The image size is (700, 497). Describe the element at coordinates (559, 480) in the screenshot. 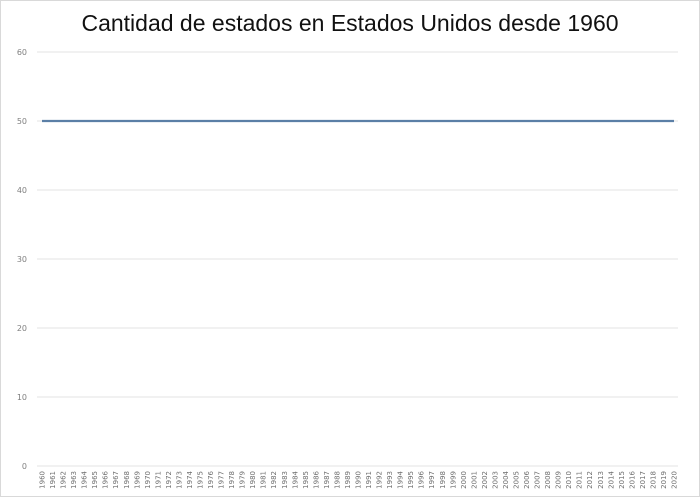

I see `x-tick-label: 2009` at that location.